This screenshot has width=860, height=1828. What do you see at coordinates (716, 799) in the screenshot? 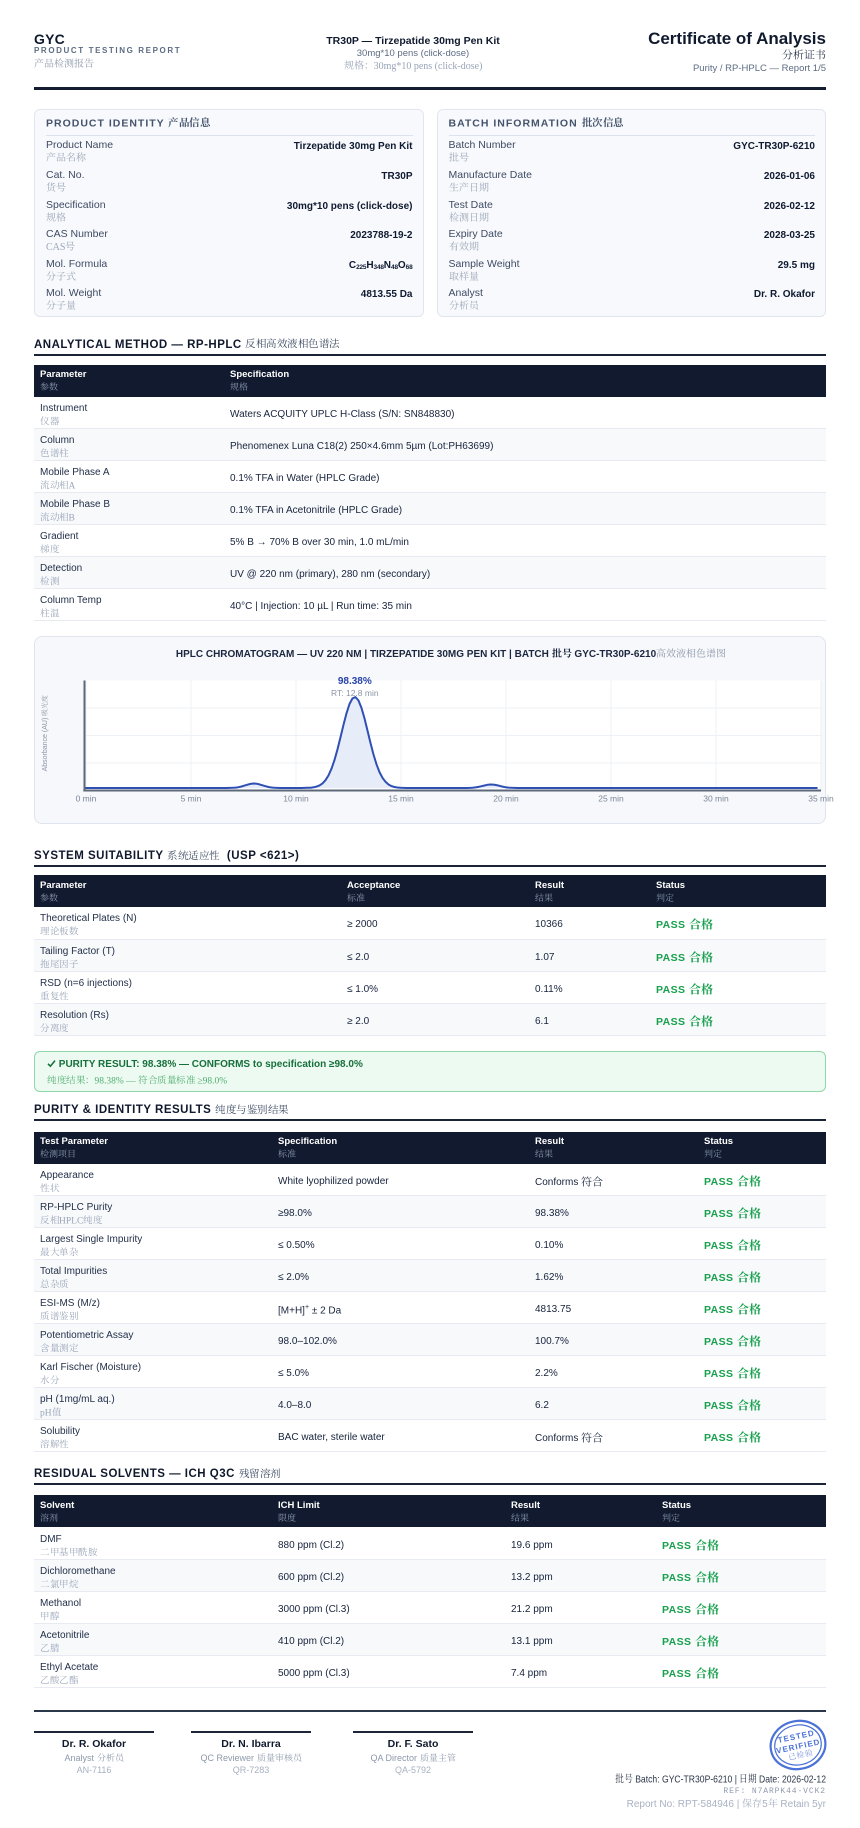
I see `svg-text: 30 min` at bounding box center [716, 799].